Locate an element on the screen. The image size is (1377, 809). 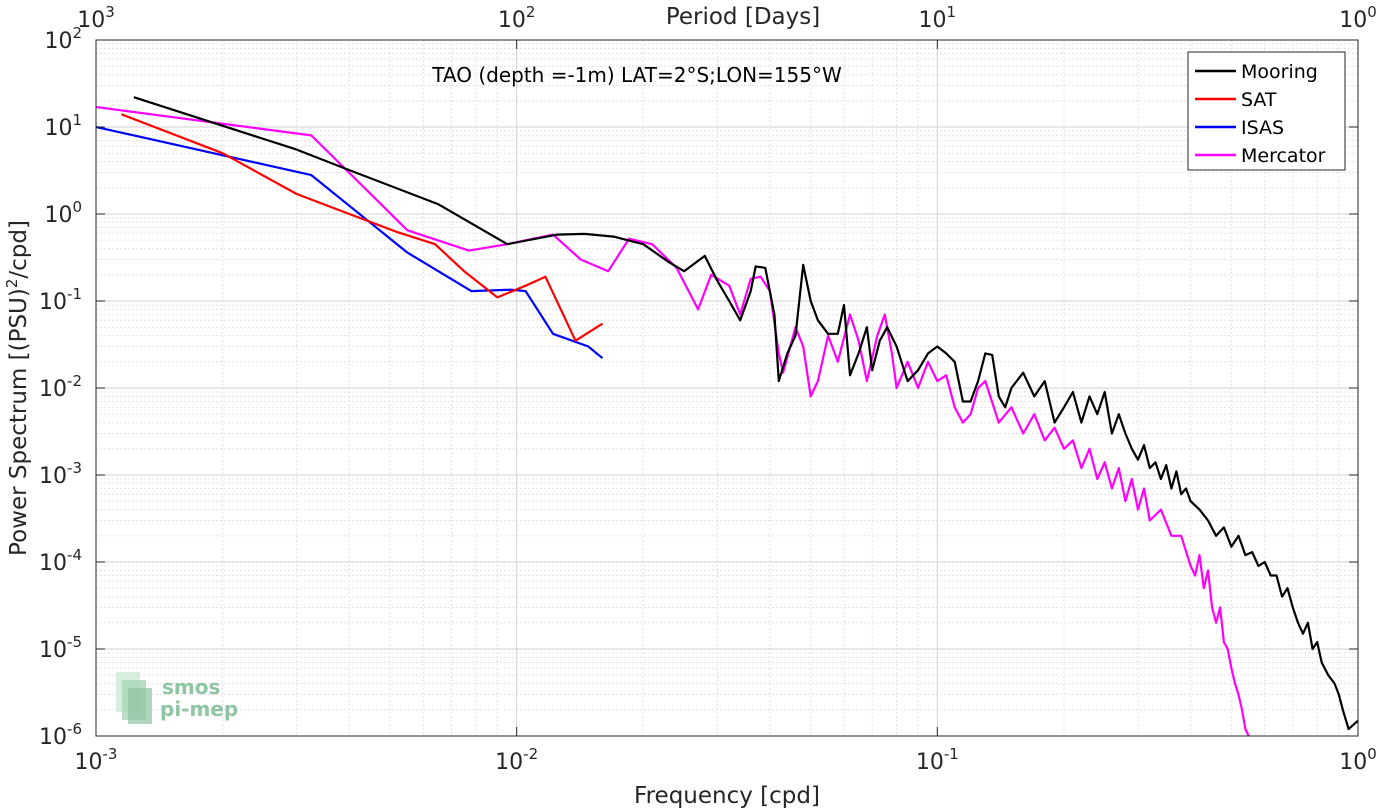
x-tick-label: 10⁻¹ is located at coordinates (937, 760).